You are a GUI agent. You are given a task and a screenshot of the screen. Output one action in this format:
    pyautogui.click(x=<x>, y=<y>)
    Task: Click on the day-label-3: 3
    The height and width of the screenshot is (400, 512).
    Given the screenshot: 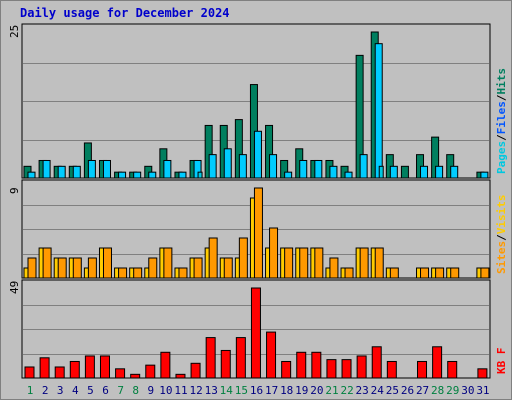 What is the action you would take?
    pyautogui.click(x=60, y=390)
    